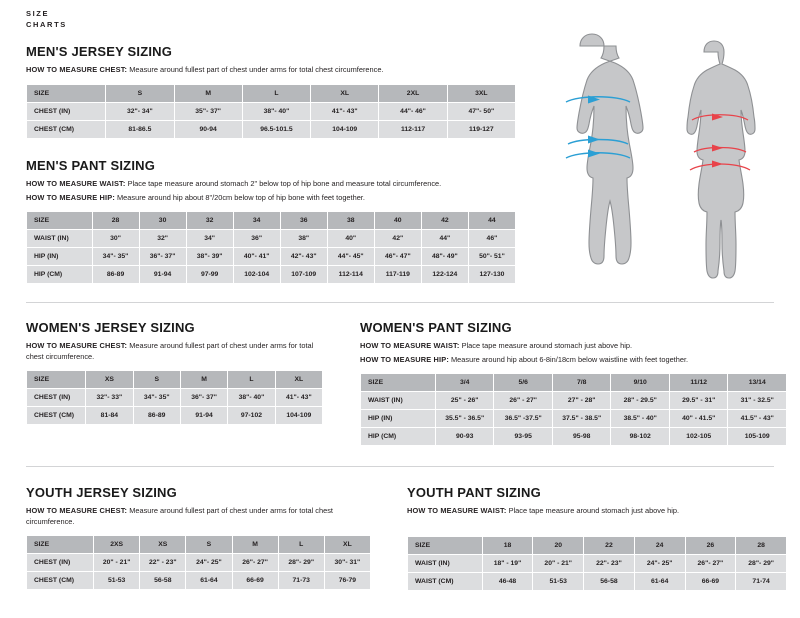 The width and height of the screenshot is (800, 618). What do you see at coordinates (397, 220) in the screenshot?
I see `column-header: 40` at bounding box center [397, 220].